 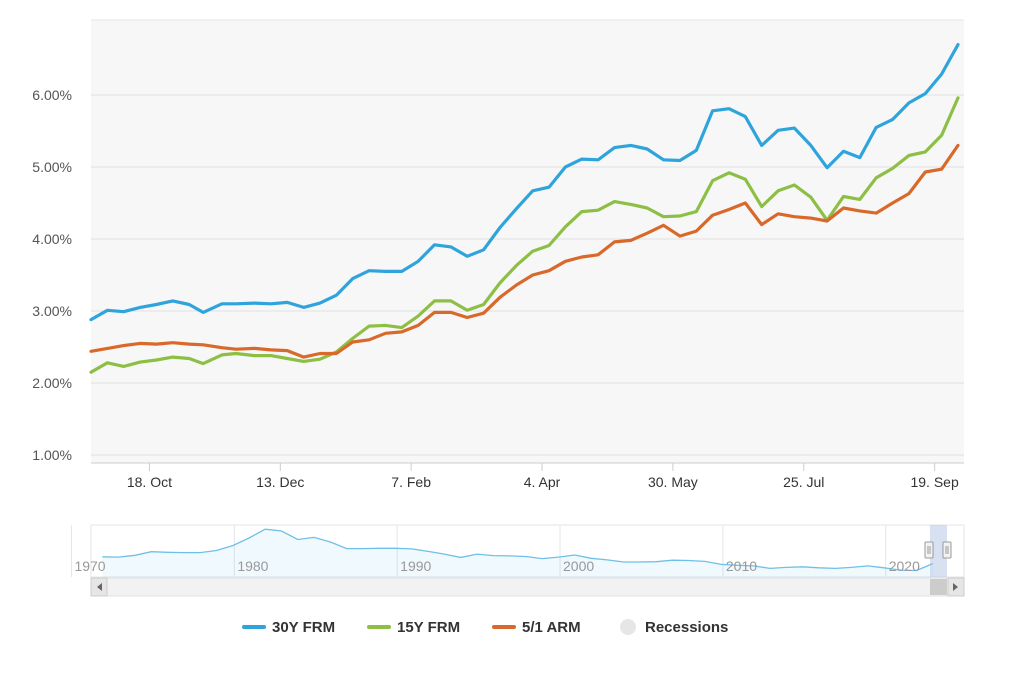 What do you see at coordinates (947, 550) in the screenshot?
I see `navigator-right-handle` at bounding box center [947, 550].